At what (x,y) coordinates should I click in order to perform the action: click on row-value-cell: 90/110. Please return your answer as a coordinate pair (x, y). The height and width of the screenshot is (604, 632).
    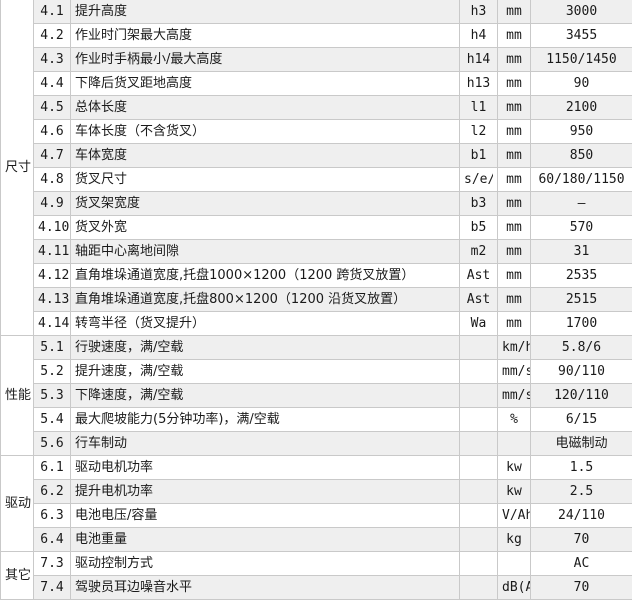
    Looking at the image, I should click on (581, 371).